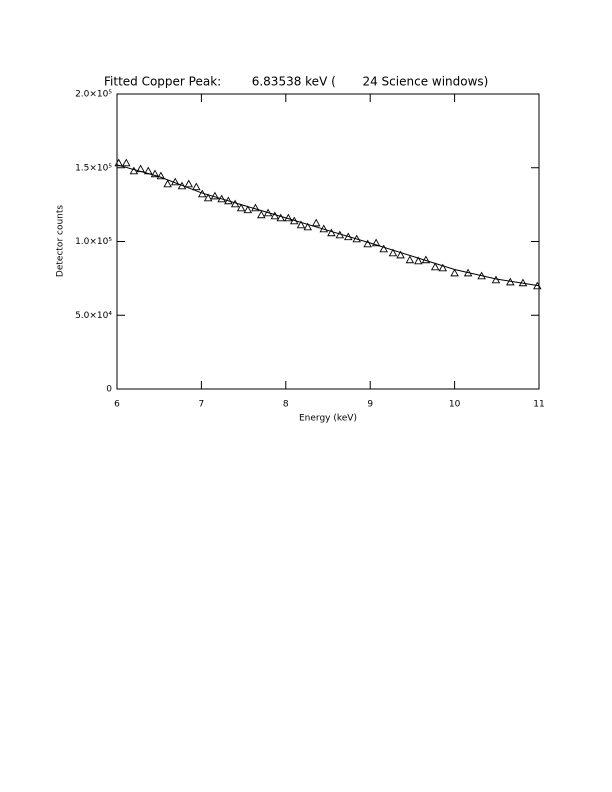 The image size is (612, 792). Describe the element at coordinates (93, 242) in the screenshot. I see `y-tick-label: 1.0×10⁵` at that location.